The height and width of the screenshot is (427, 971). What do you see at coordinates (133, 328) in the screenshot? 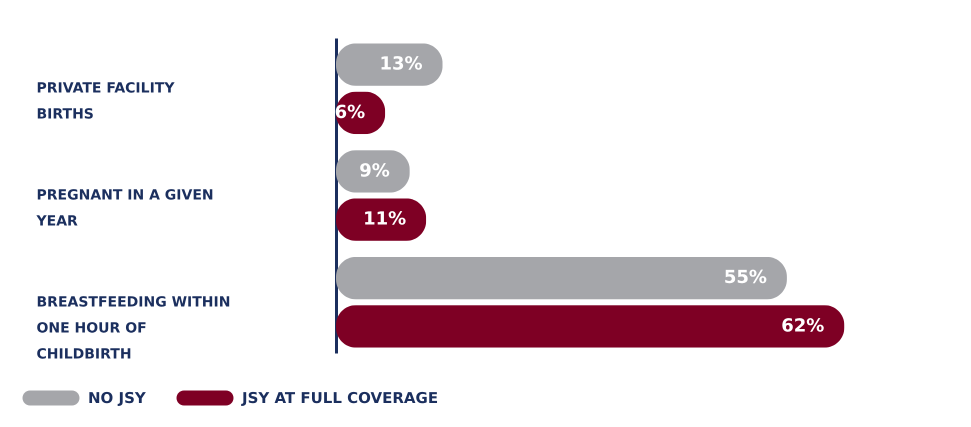
I see `y-tick-label: BREASTFEEDING WITHIN ONE HOUR OF CHILDBIRTH` at bounding box center [133, 328].